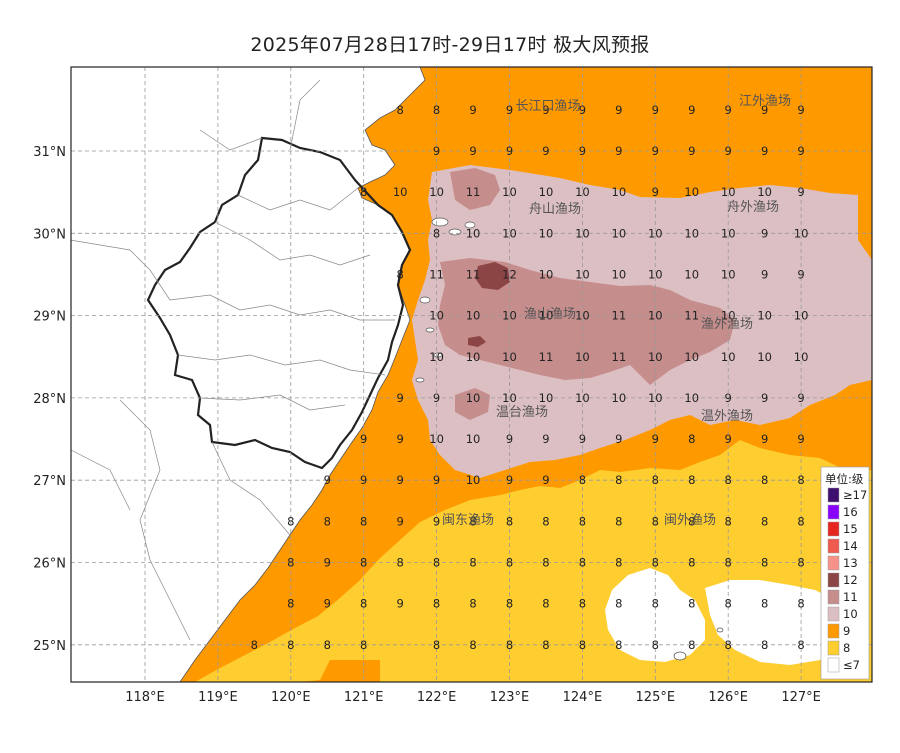 The height and width of the screenshot is (753, 900). I want to click on fishing-ground-label: 闽东渔场, so click(468, 520).